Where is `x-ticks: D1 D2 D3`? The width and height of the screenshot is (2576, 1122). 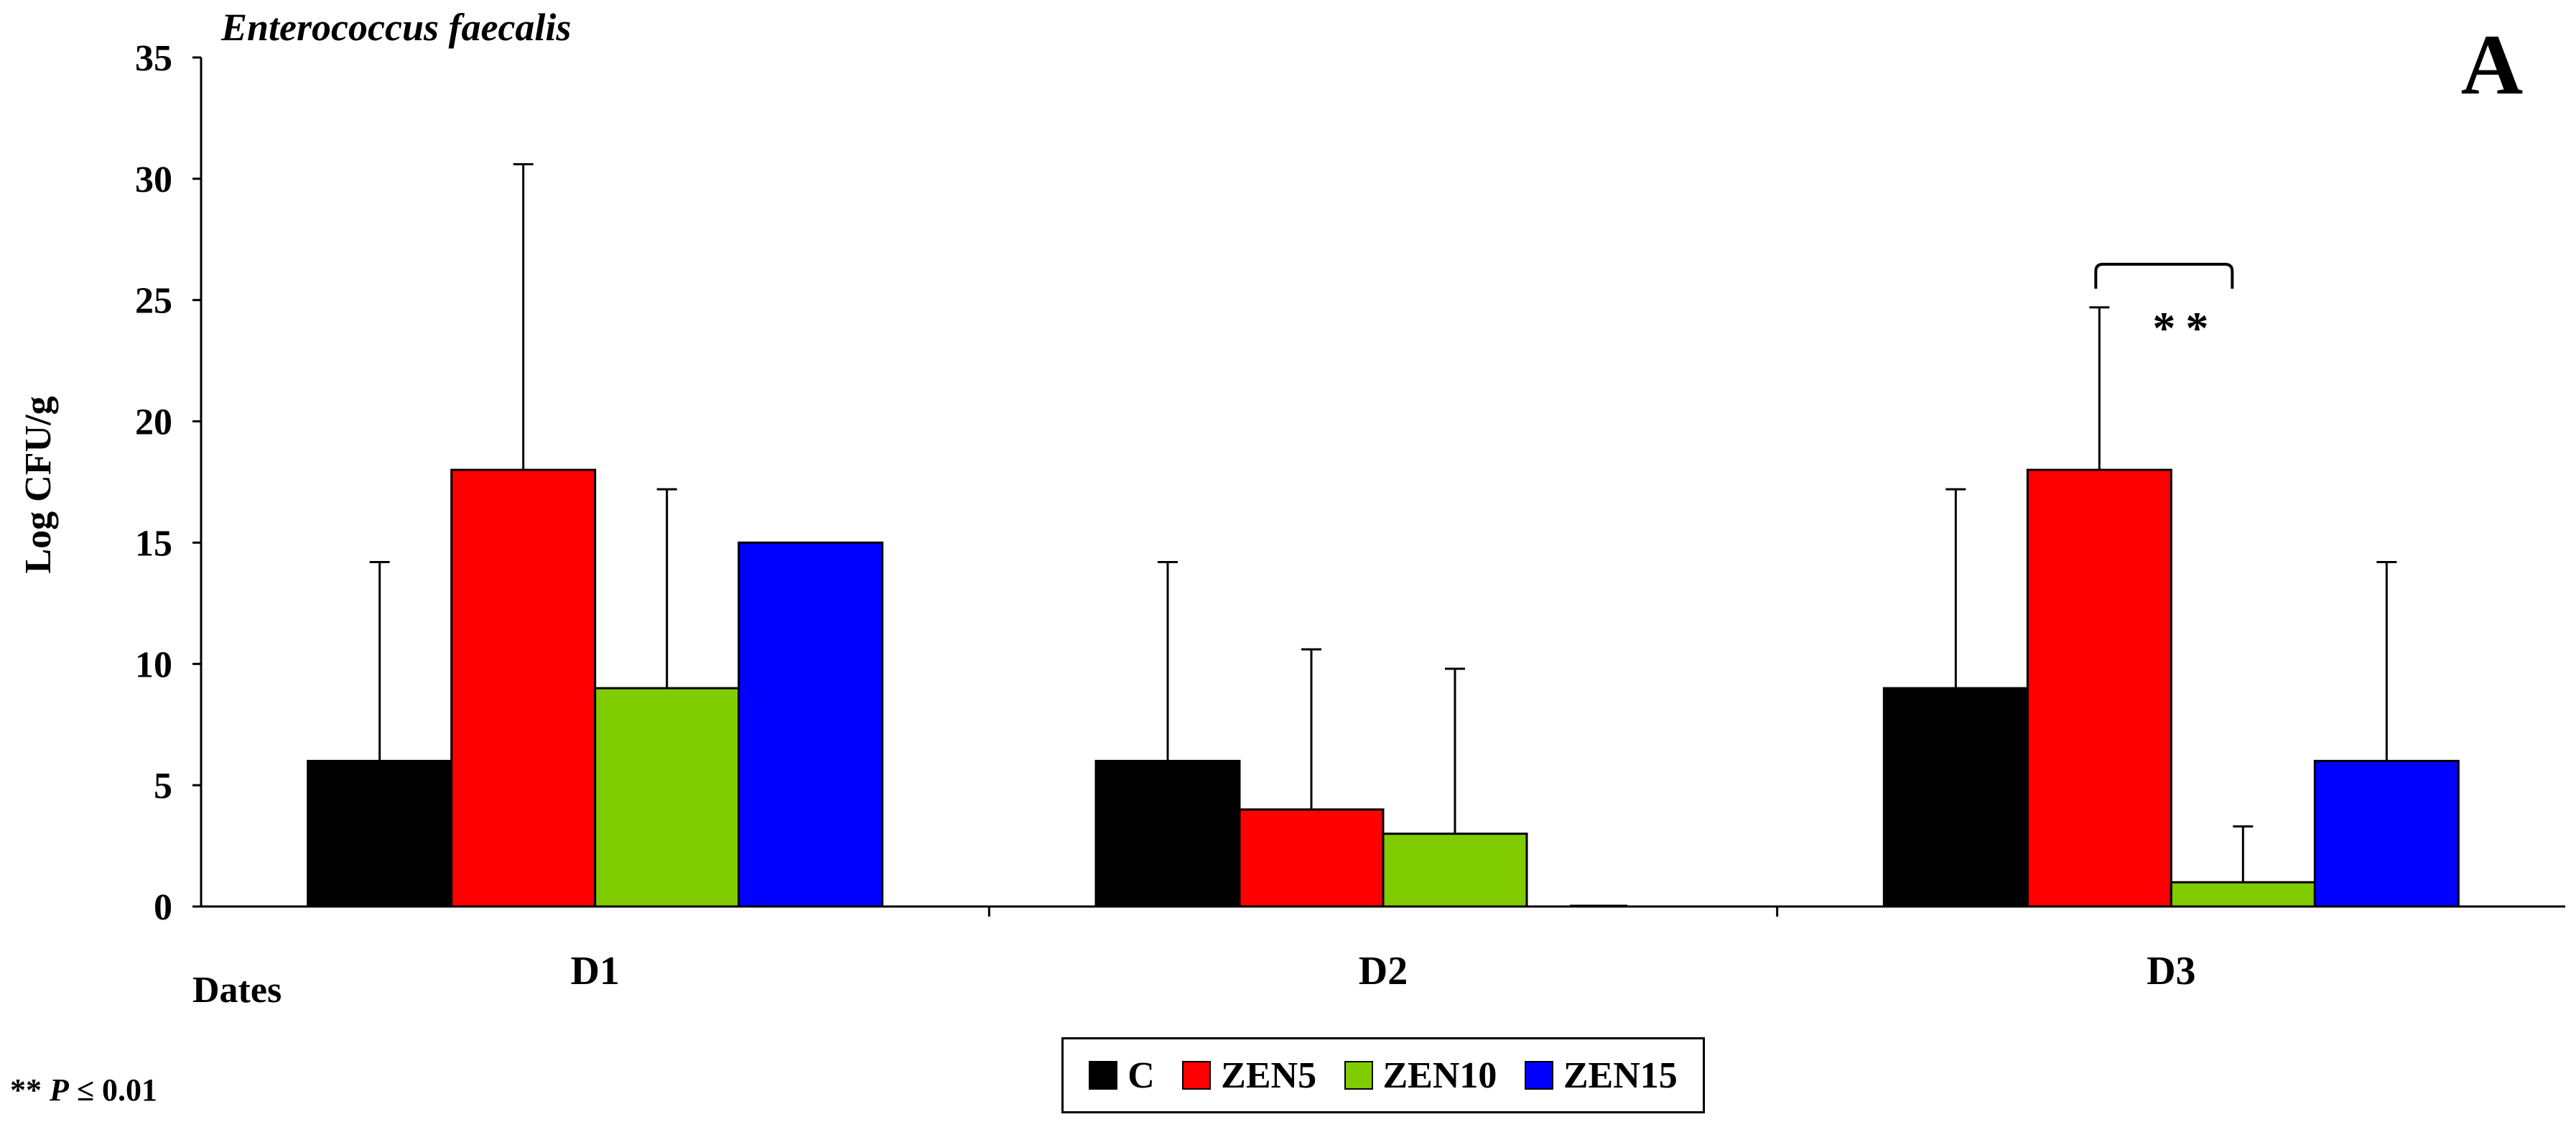
x-ticks: D1 D2 D3 is located at coordinates (1383, 950).